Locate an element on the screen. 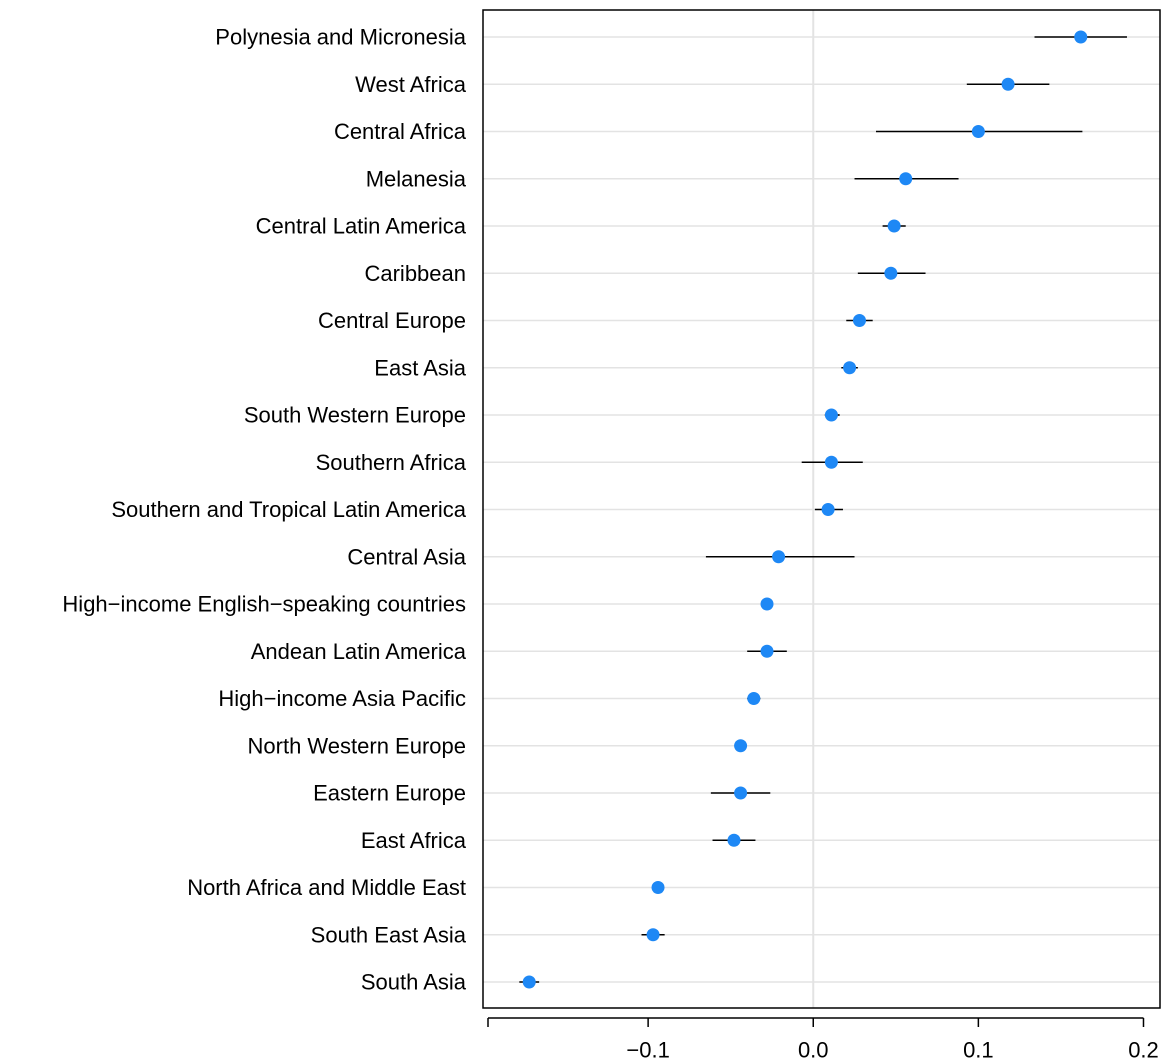  category-label: High−income English−speaking countries is located at coordinates (264, 604).